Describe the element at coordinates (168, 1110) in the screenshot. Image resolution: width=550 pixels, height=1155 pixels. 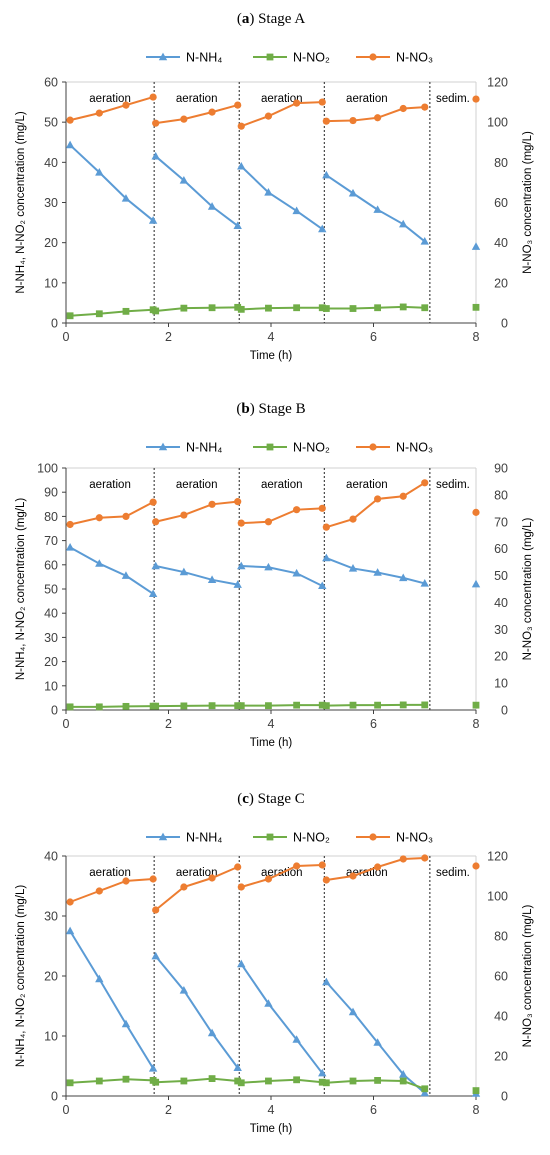
I see `x-tick-label: 2` at that location.